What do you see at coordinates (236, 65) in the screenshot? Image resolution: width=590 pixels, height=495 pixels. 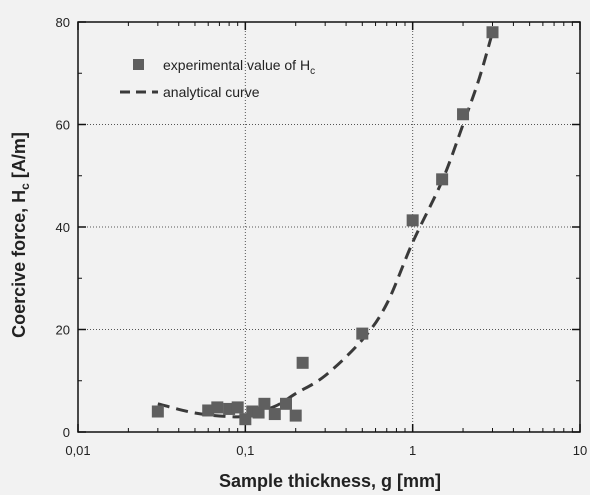 I see `legend-label-experimental-main: experimental value of H` at bounding box center [236, 65].